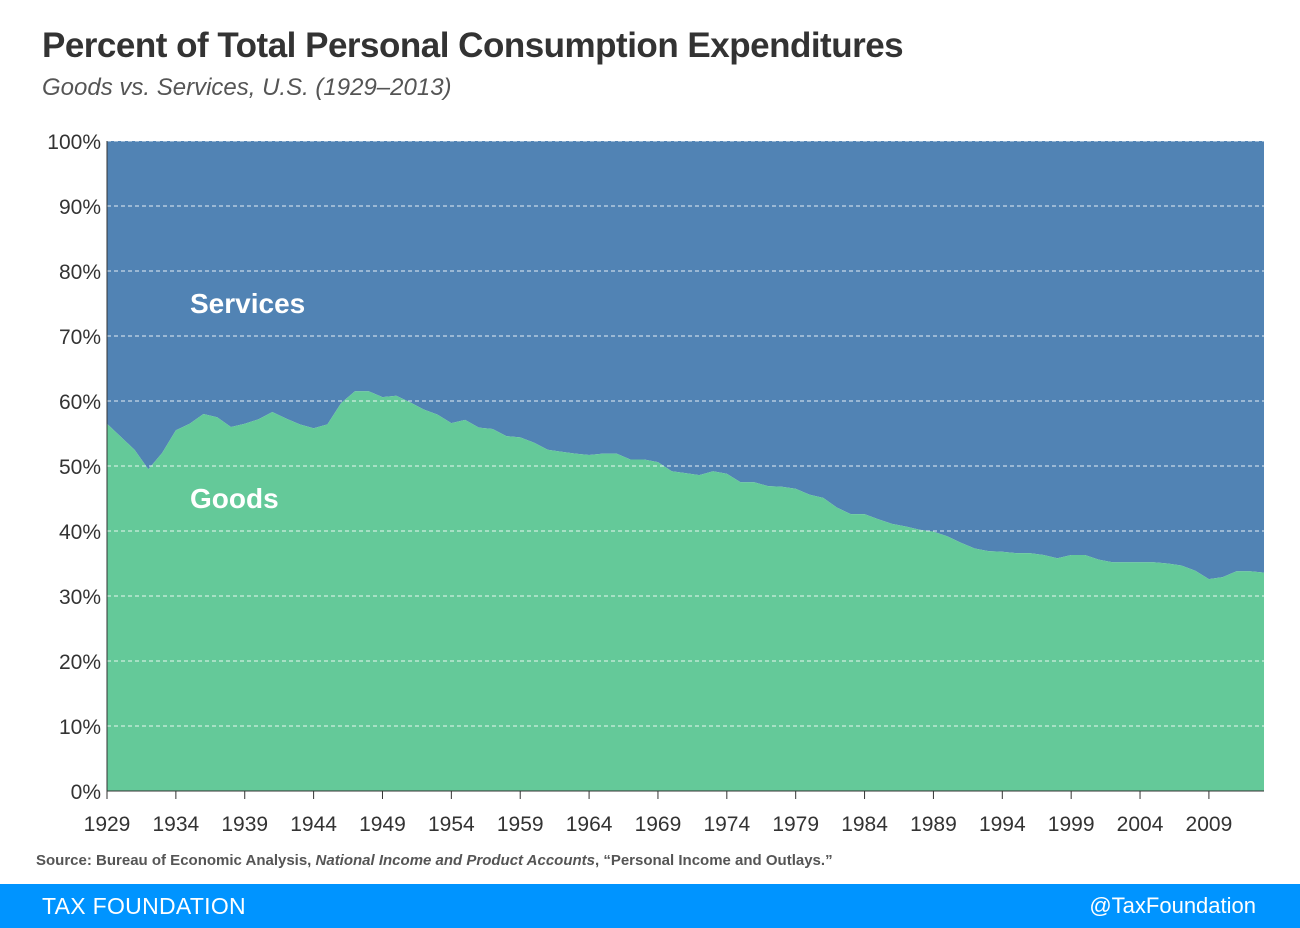 The width and height of the screenshot is (1300, 928). Describe the element at coordinates (244, 824) in the screenshot. I see `x-tick-label: 1939` at that location.